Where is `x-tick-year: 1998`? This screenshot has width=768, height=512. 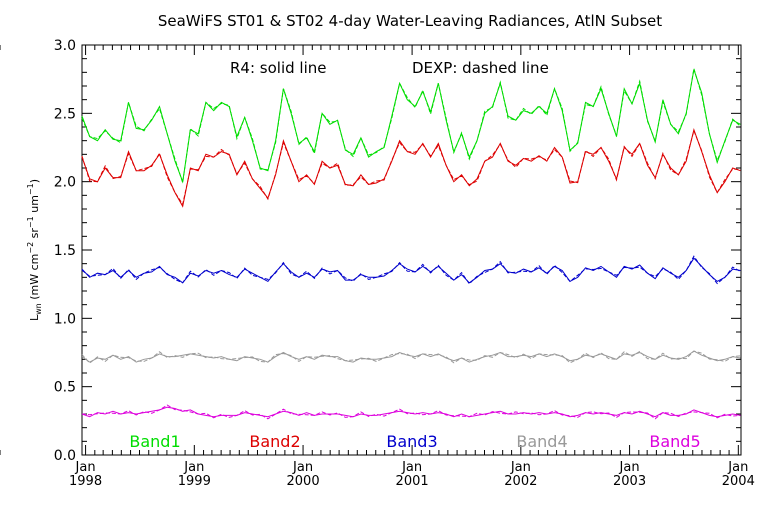
x-tick-year: 1998 is located at coordinates (85, 481).